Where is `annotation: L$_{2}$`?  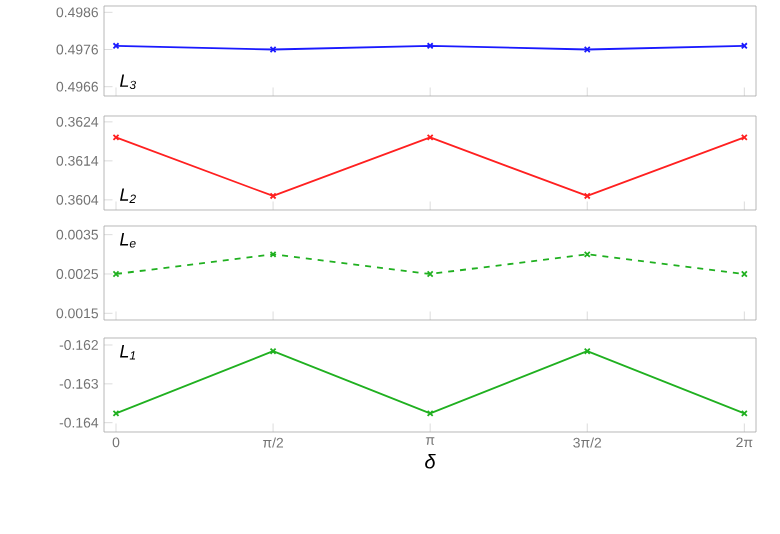
annotation: L$_{2}$ is located at coordinates (128, 195).